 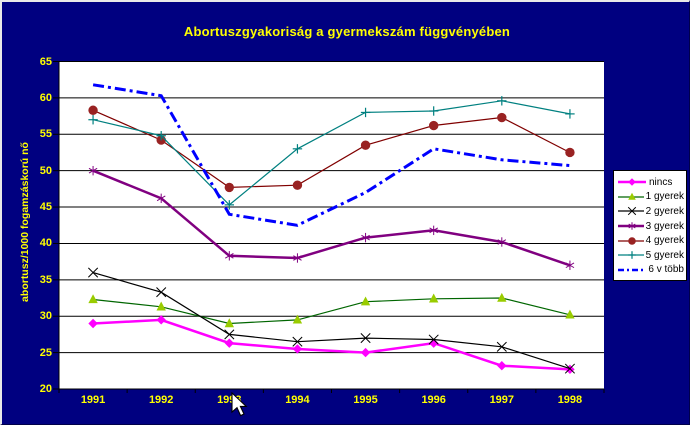 What do you see at coordinates (45, 170) in the screenshot?
I see `y-axis-tick-label: 50` at bounding box center [45, 170].